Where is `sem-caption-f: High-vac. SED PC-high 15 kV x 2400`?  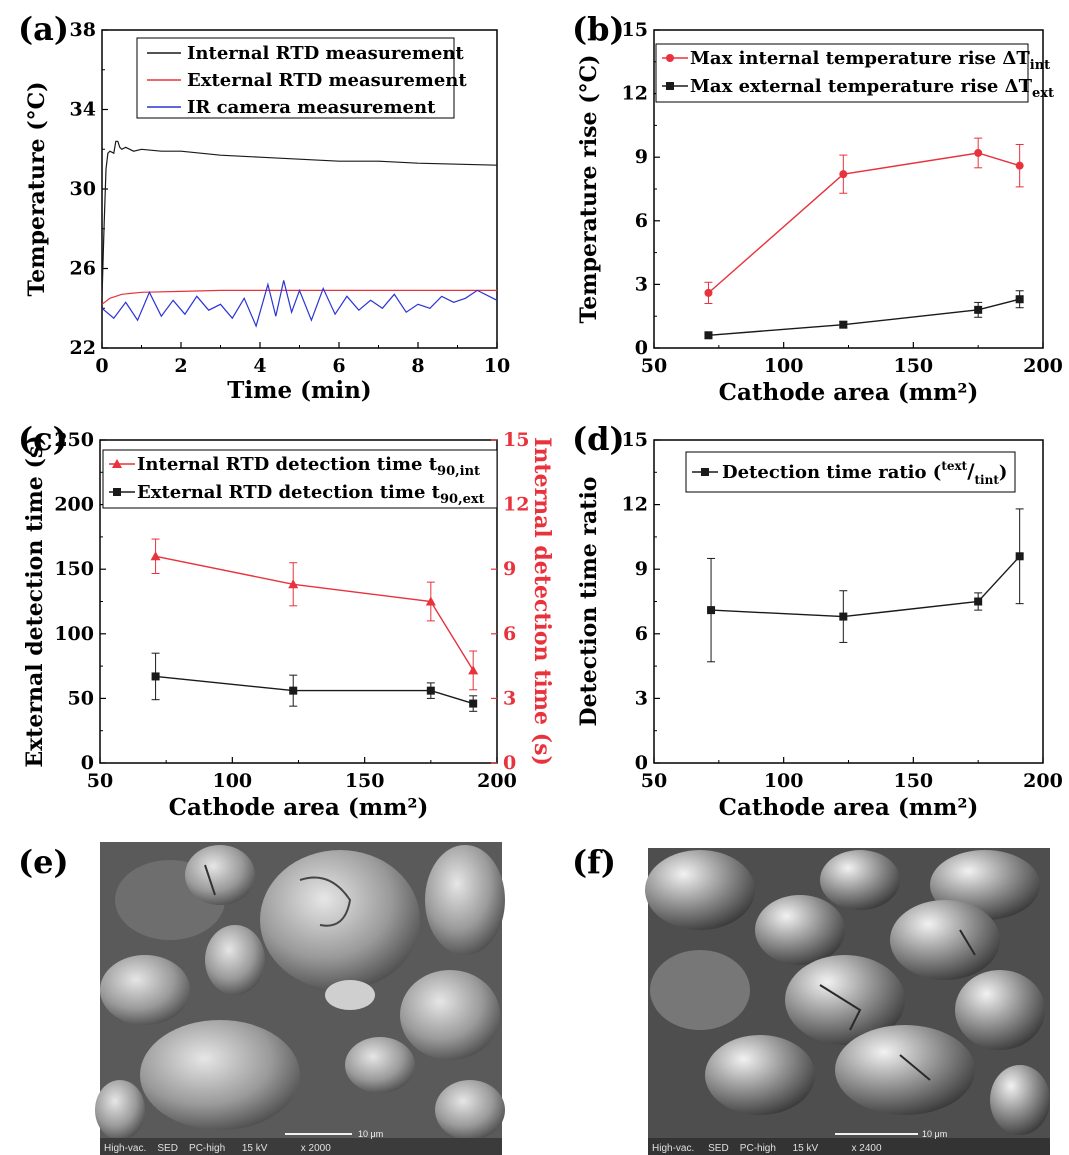
sem-caption-f: High-vac. SED PC-high 15 kV x 2400 is located at coordinates (767, 1148).